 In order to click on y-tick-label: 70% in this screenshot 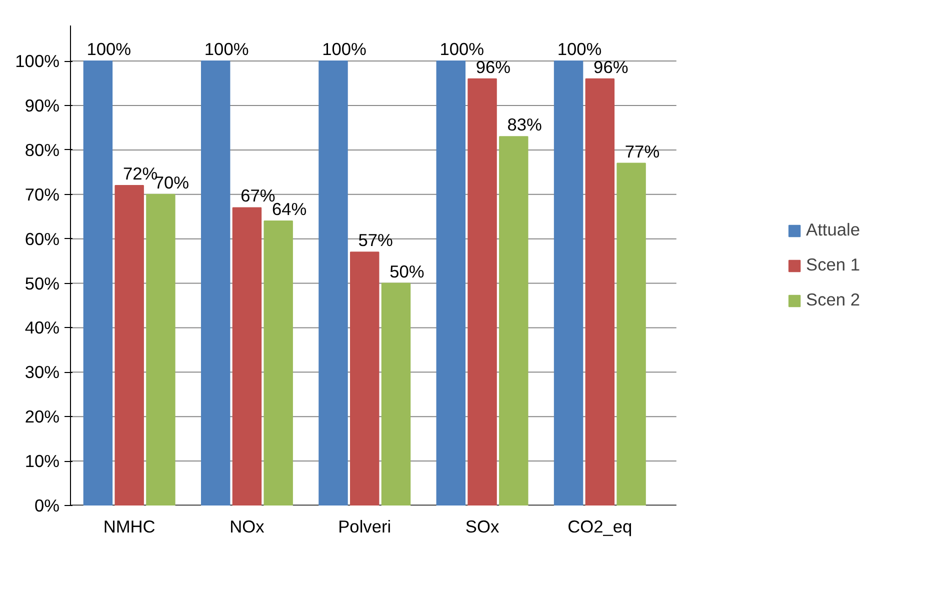, I will do `click(42, 194)`.